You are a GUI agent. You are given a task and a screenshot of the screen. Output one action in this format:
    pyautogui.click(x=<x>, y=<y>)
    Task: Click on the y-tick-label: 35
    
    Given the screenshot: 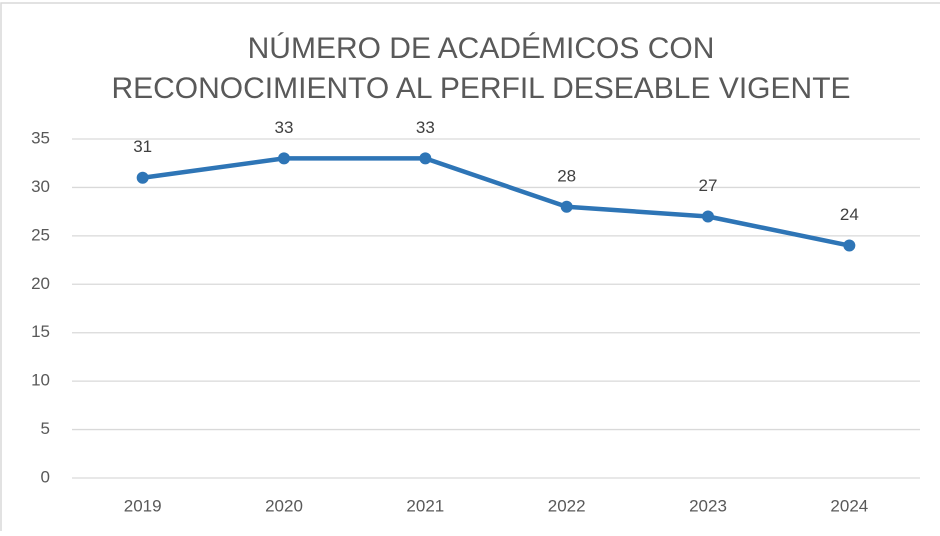 What is the action you would take?
    pyautogui.click(x=40, y=137)
    